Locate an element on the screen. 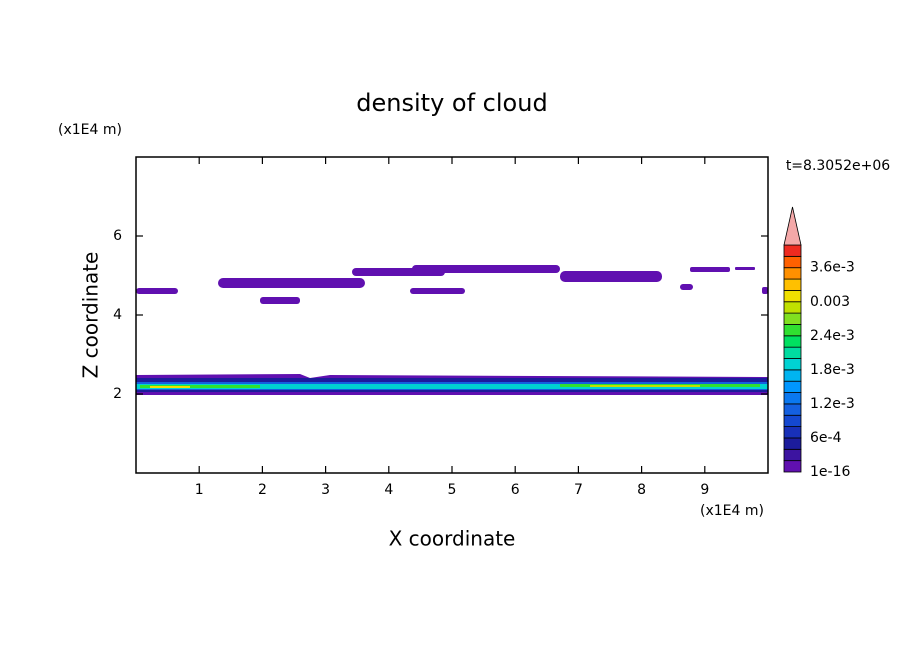  y-tick-label: 6 is located at coordinates (117, 236).